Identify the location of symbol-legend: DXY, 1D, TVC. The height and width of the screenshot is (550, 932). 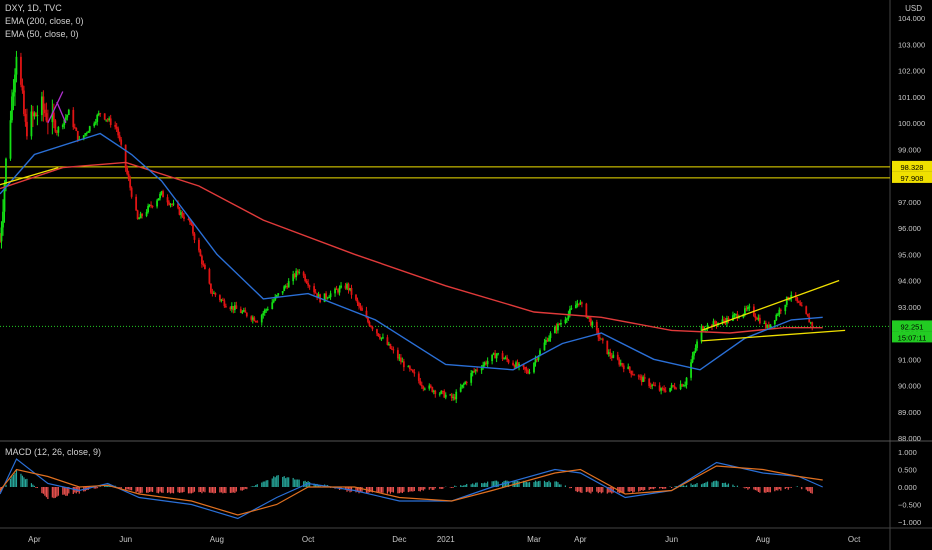
(33, 8).